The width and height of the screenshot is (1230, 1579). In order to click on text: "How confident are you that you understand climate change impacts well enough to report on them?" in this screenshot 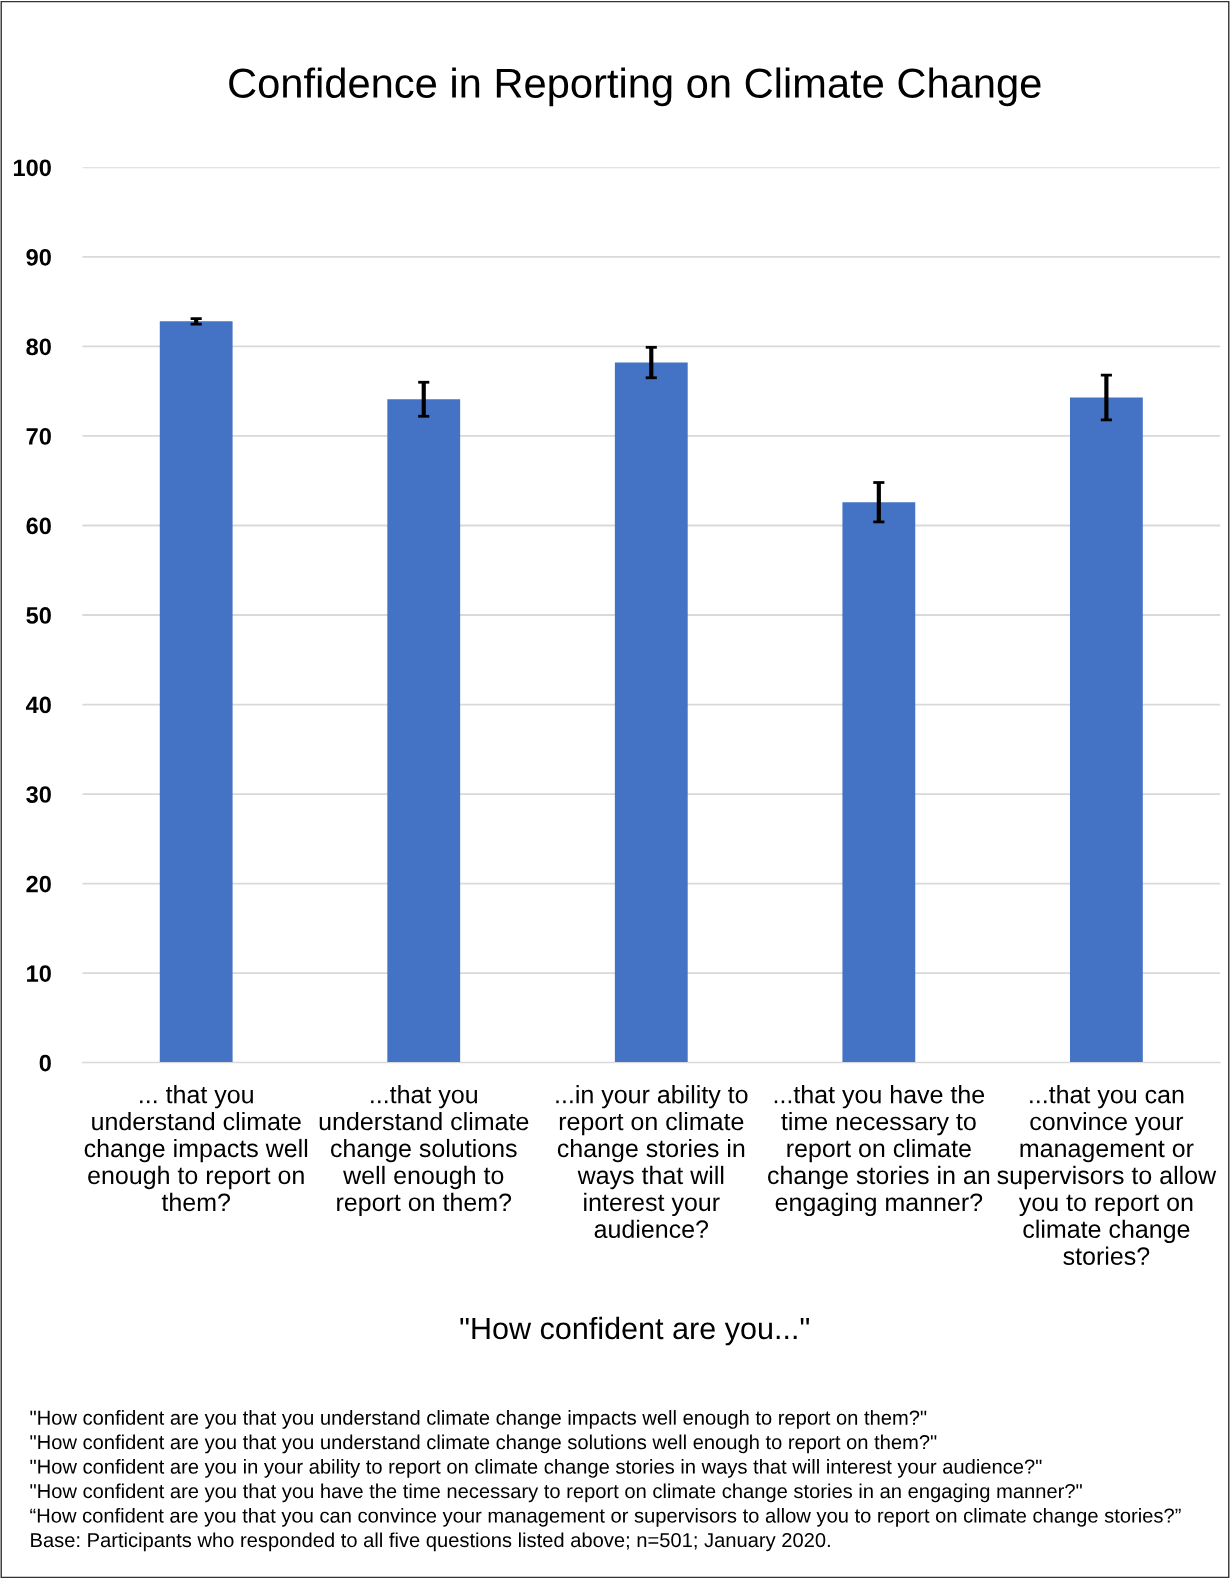, I will do `click(478, 1419)`.